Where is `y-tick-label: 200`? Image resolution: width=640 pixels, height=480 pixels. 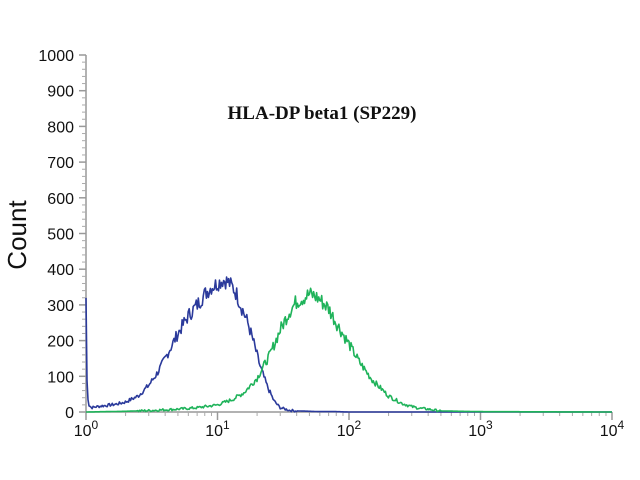
y-tick-label: 200 is located at coordinates (60, 342).